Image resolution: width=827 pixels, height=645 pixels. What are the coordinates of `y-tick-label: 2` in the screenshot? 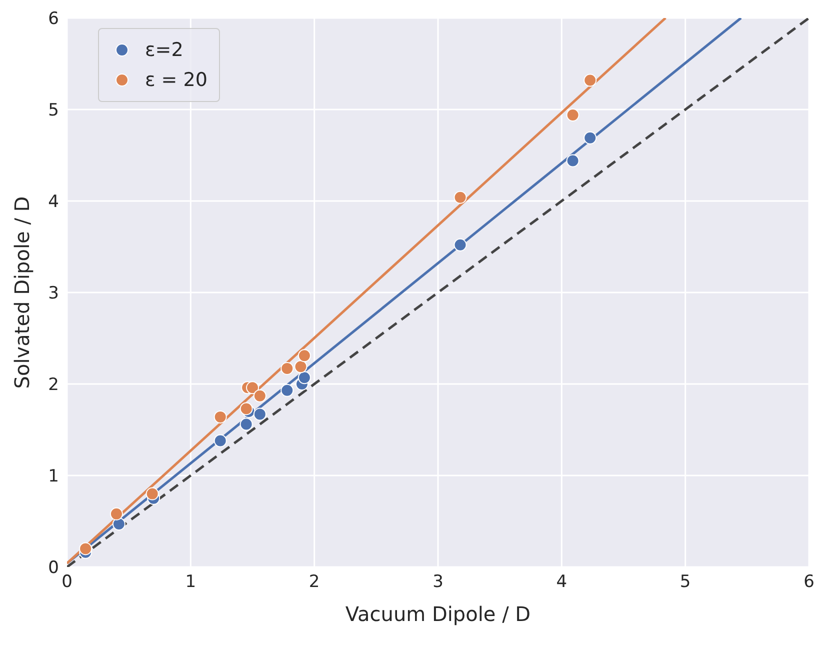 It's located at (53, 385).